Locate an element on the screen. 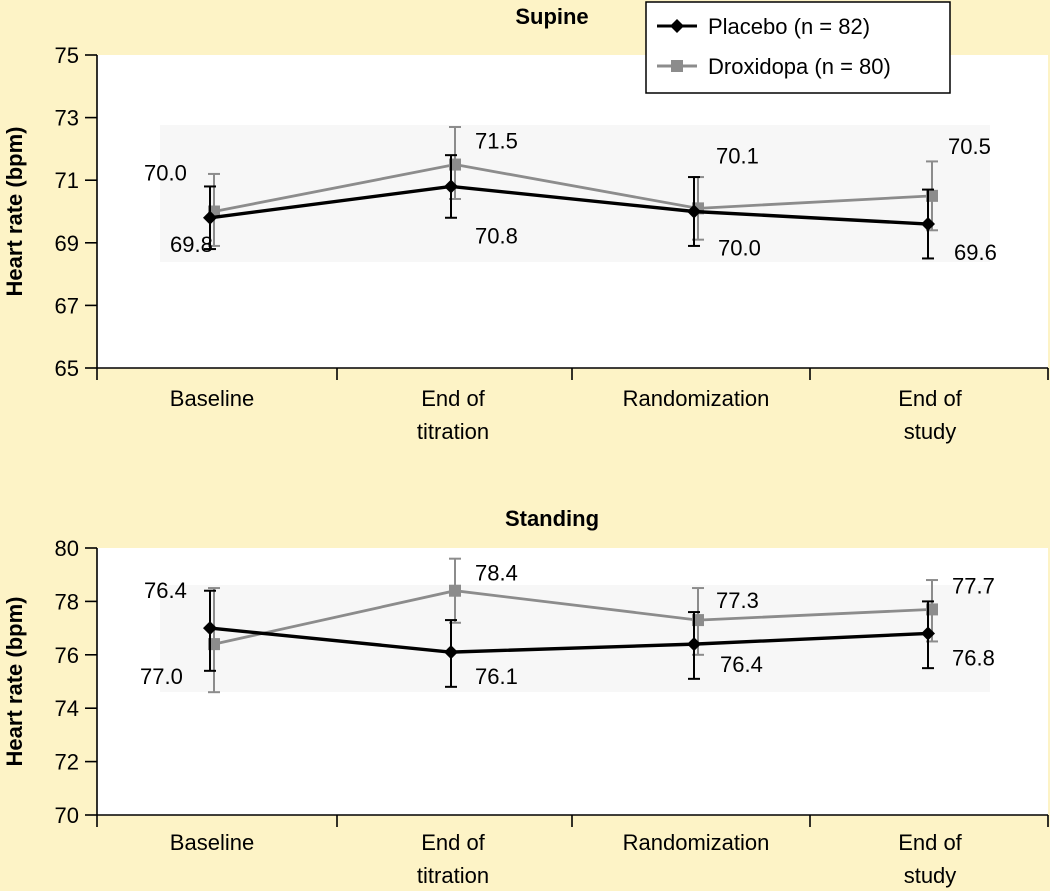 The width and height of the screenshot is (1050, 891). data-label: 69.6 is located at coordinates (975, 252).